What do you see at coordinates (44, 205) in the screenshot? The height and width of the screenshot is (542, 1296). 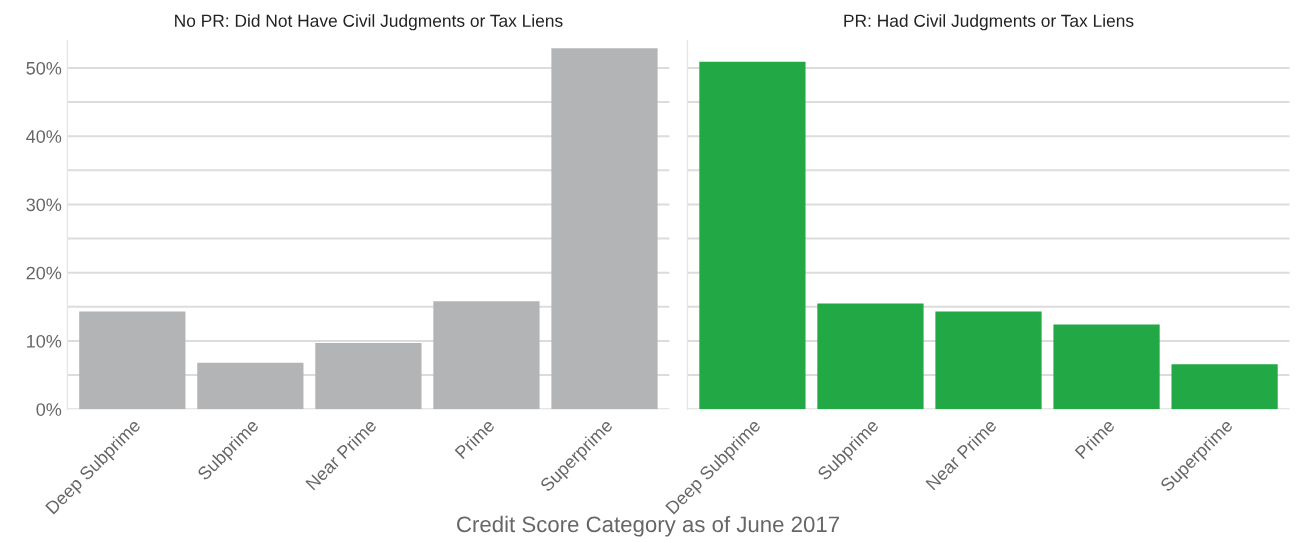 I see `y-tick-label: 30%` at bounding box center [44, 205].